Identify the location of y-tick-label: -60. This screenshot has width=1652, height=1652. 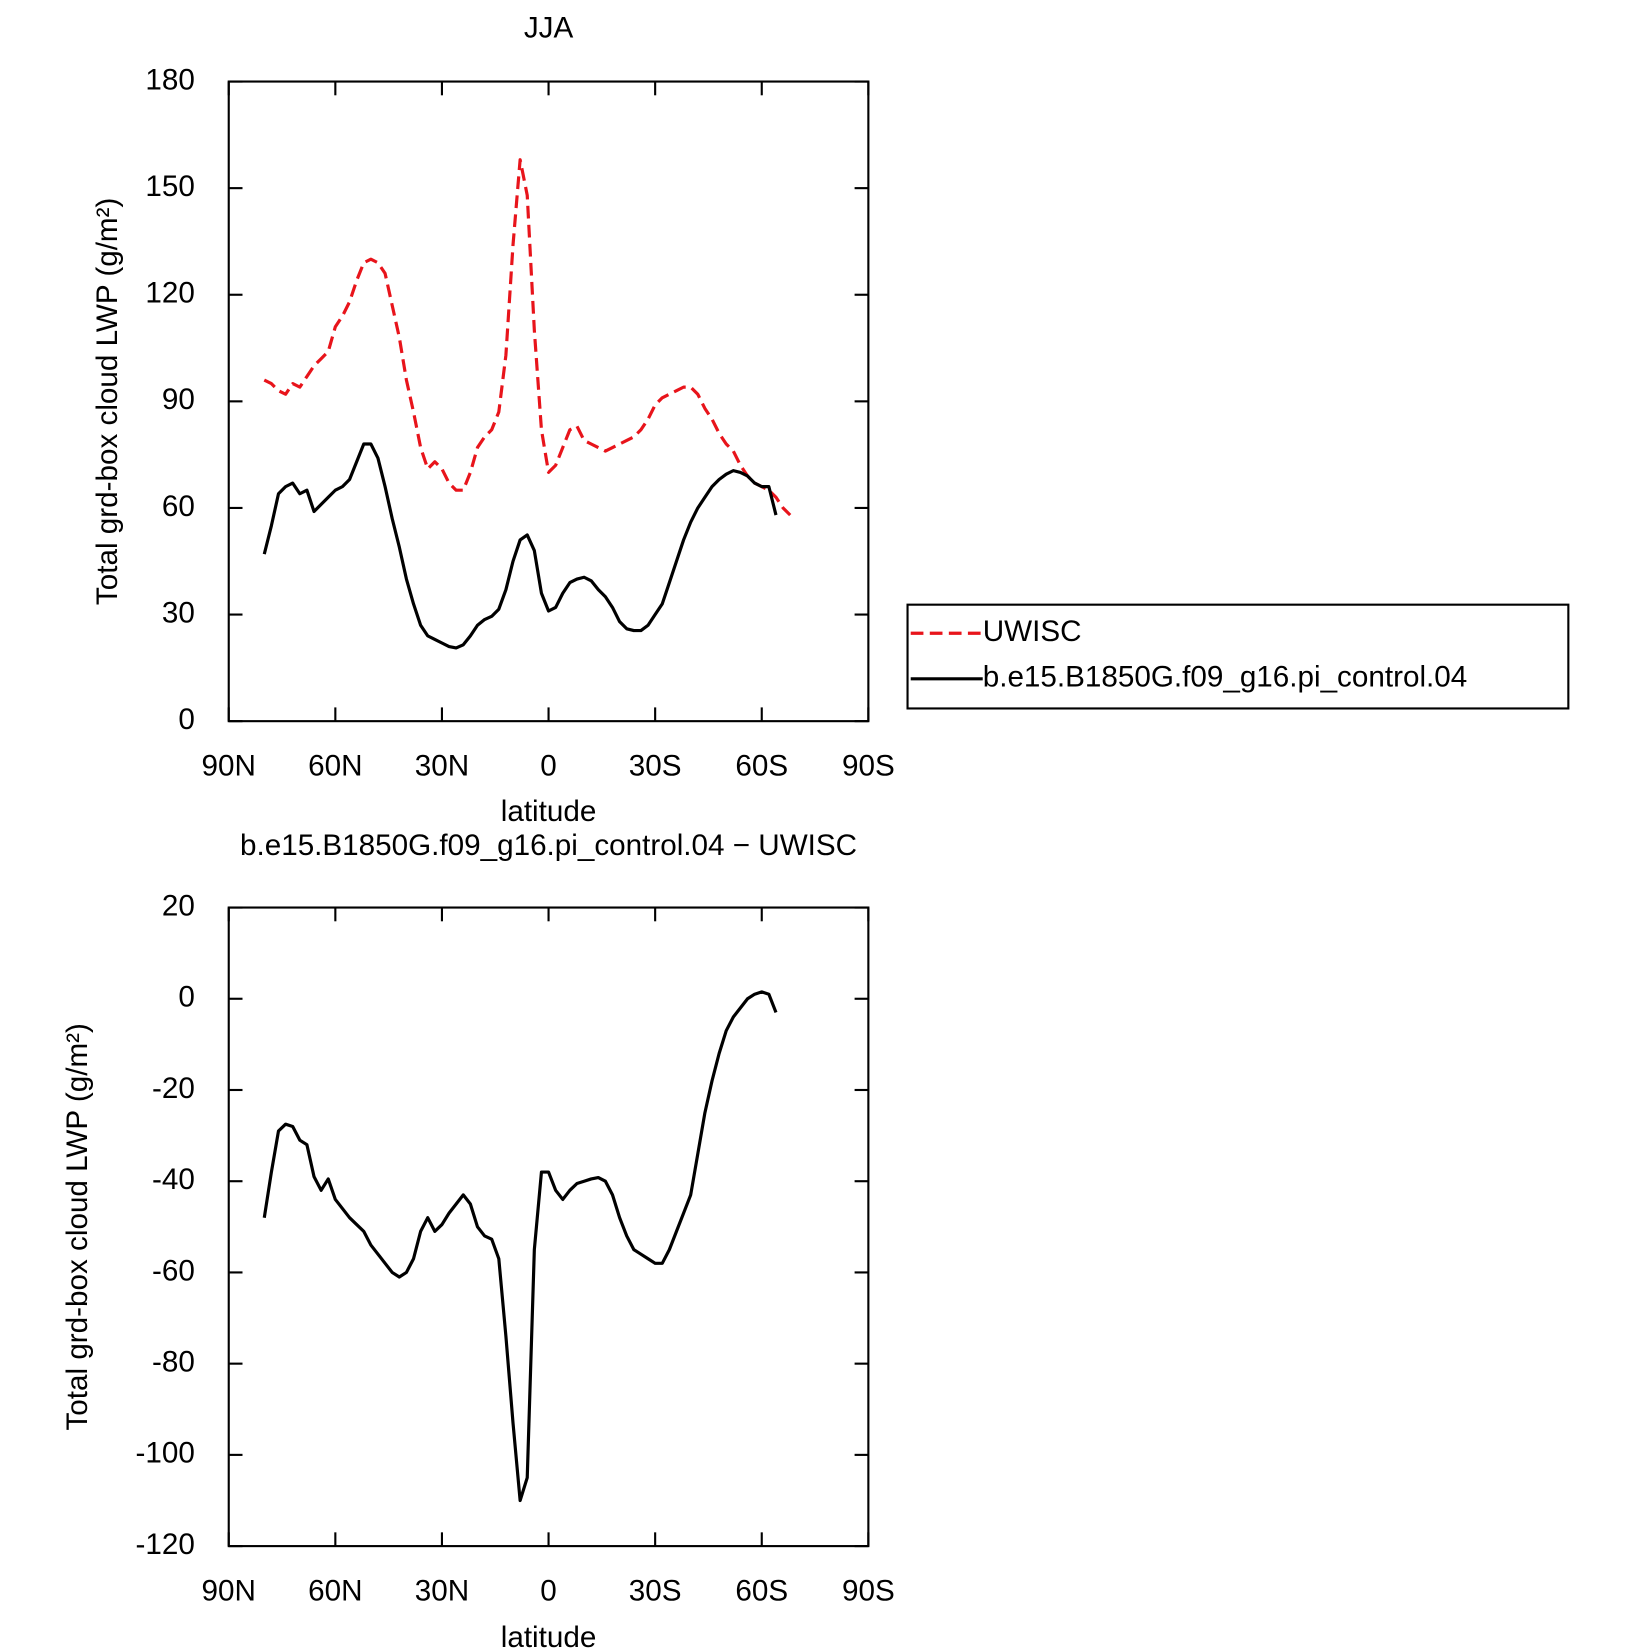
(173, 1270).